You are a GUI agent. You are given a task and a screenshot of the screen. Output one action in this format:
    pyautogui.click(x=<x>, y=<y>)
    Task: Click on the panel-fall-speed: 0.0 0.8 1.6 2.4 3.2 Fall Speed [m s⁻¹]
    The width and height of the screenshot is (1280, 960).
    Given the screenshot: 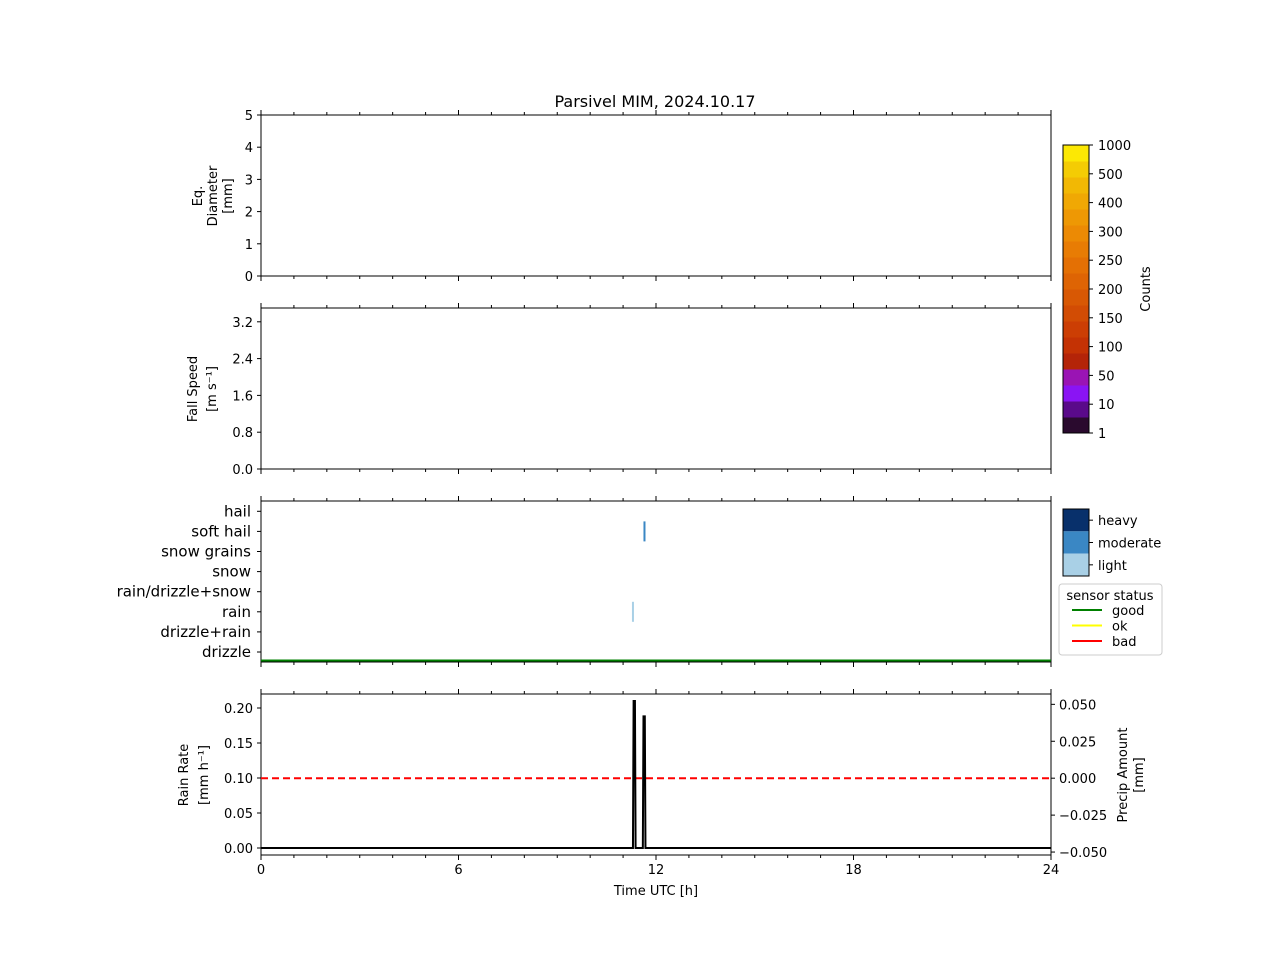 What is the action you would take?
    pyautogui.click(x=619, y=390)
    